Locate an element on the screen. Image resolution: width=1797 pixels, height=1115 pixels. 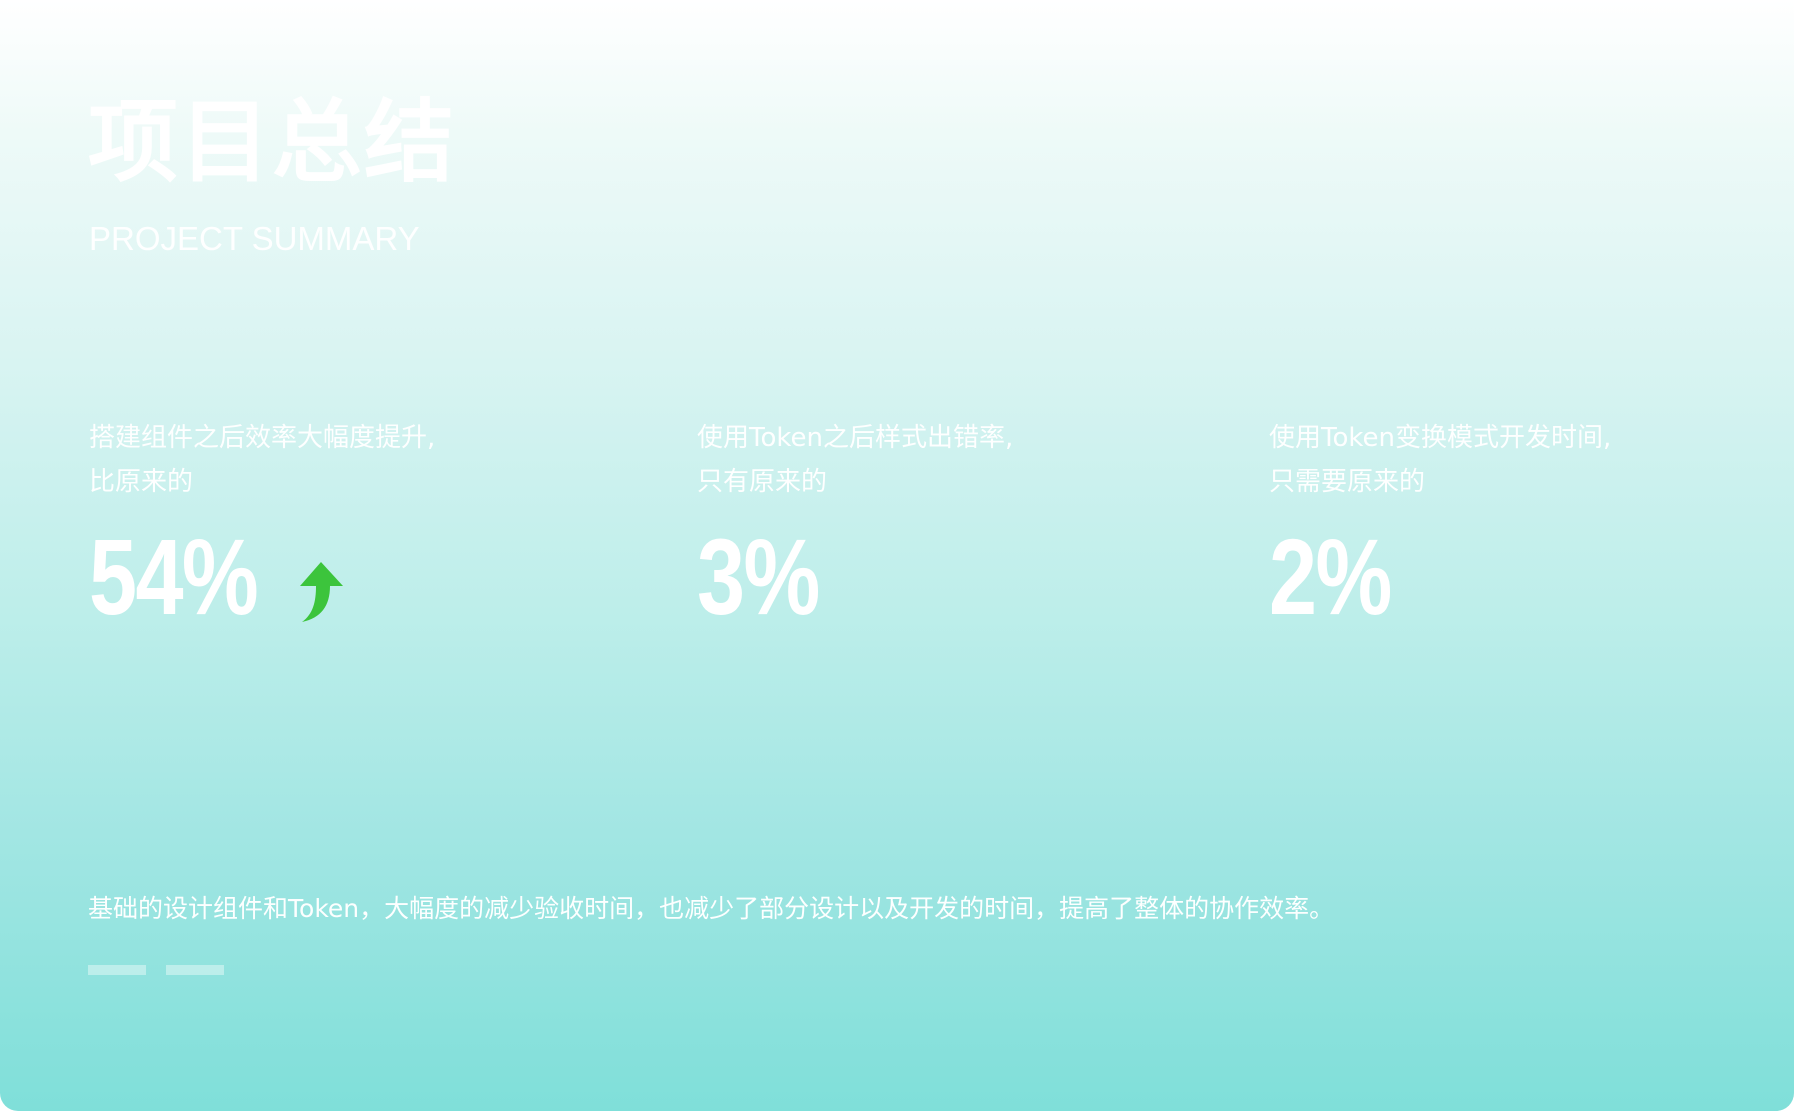
metric-description-line-2: 只有原来的 is located at coordinates (762, 482).